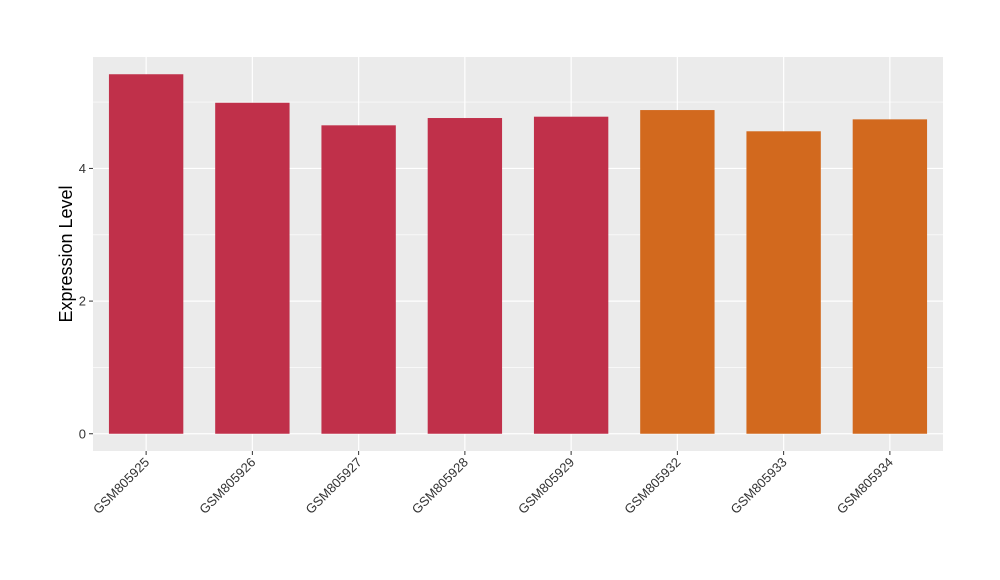 This screenshot has height=580, width=1000. I want to click on bar-GSM805928, so click(465, 276).